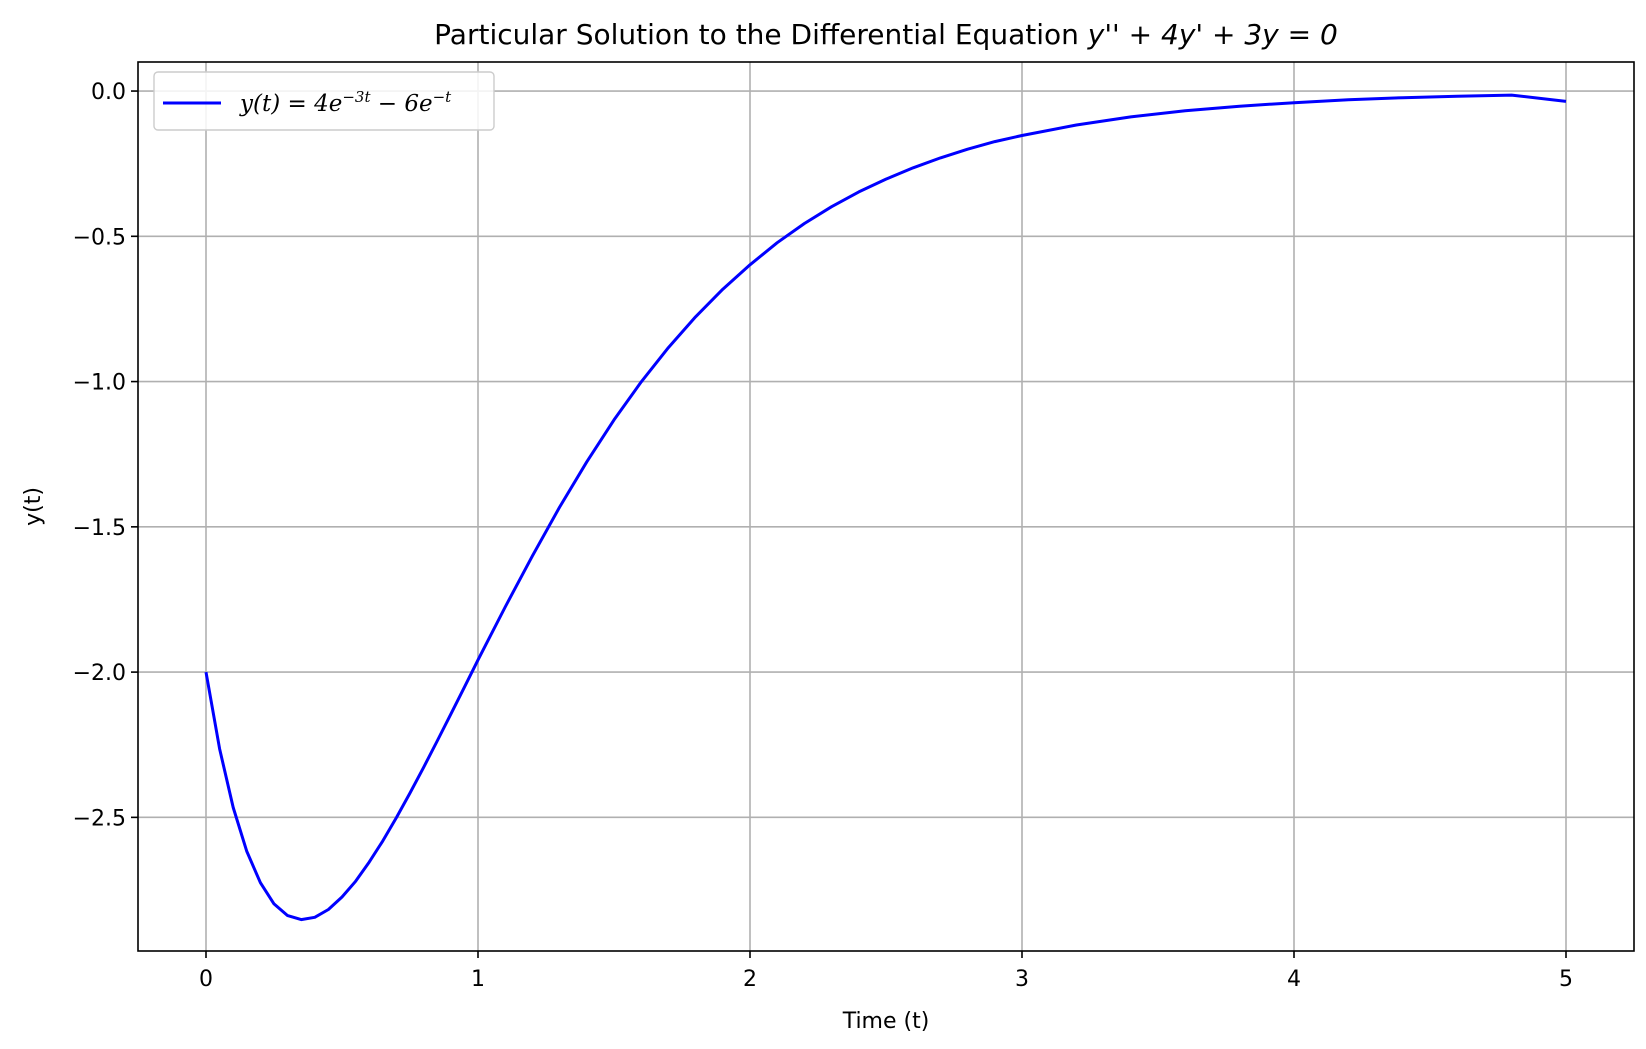  I want to click on legend-label-exp1: −3t, so click(356, 97).